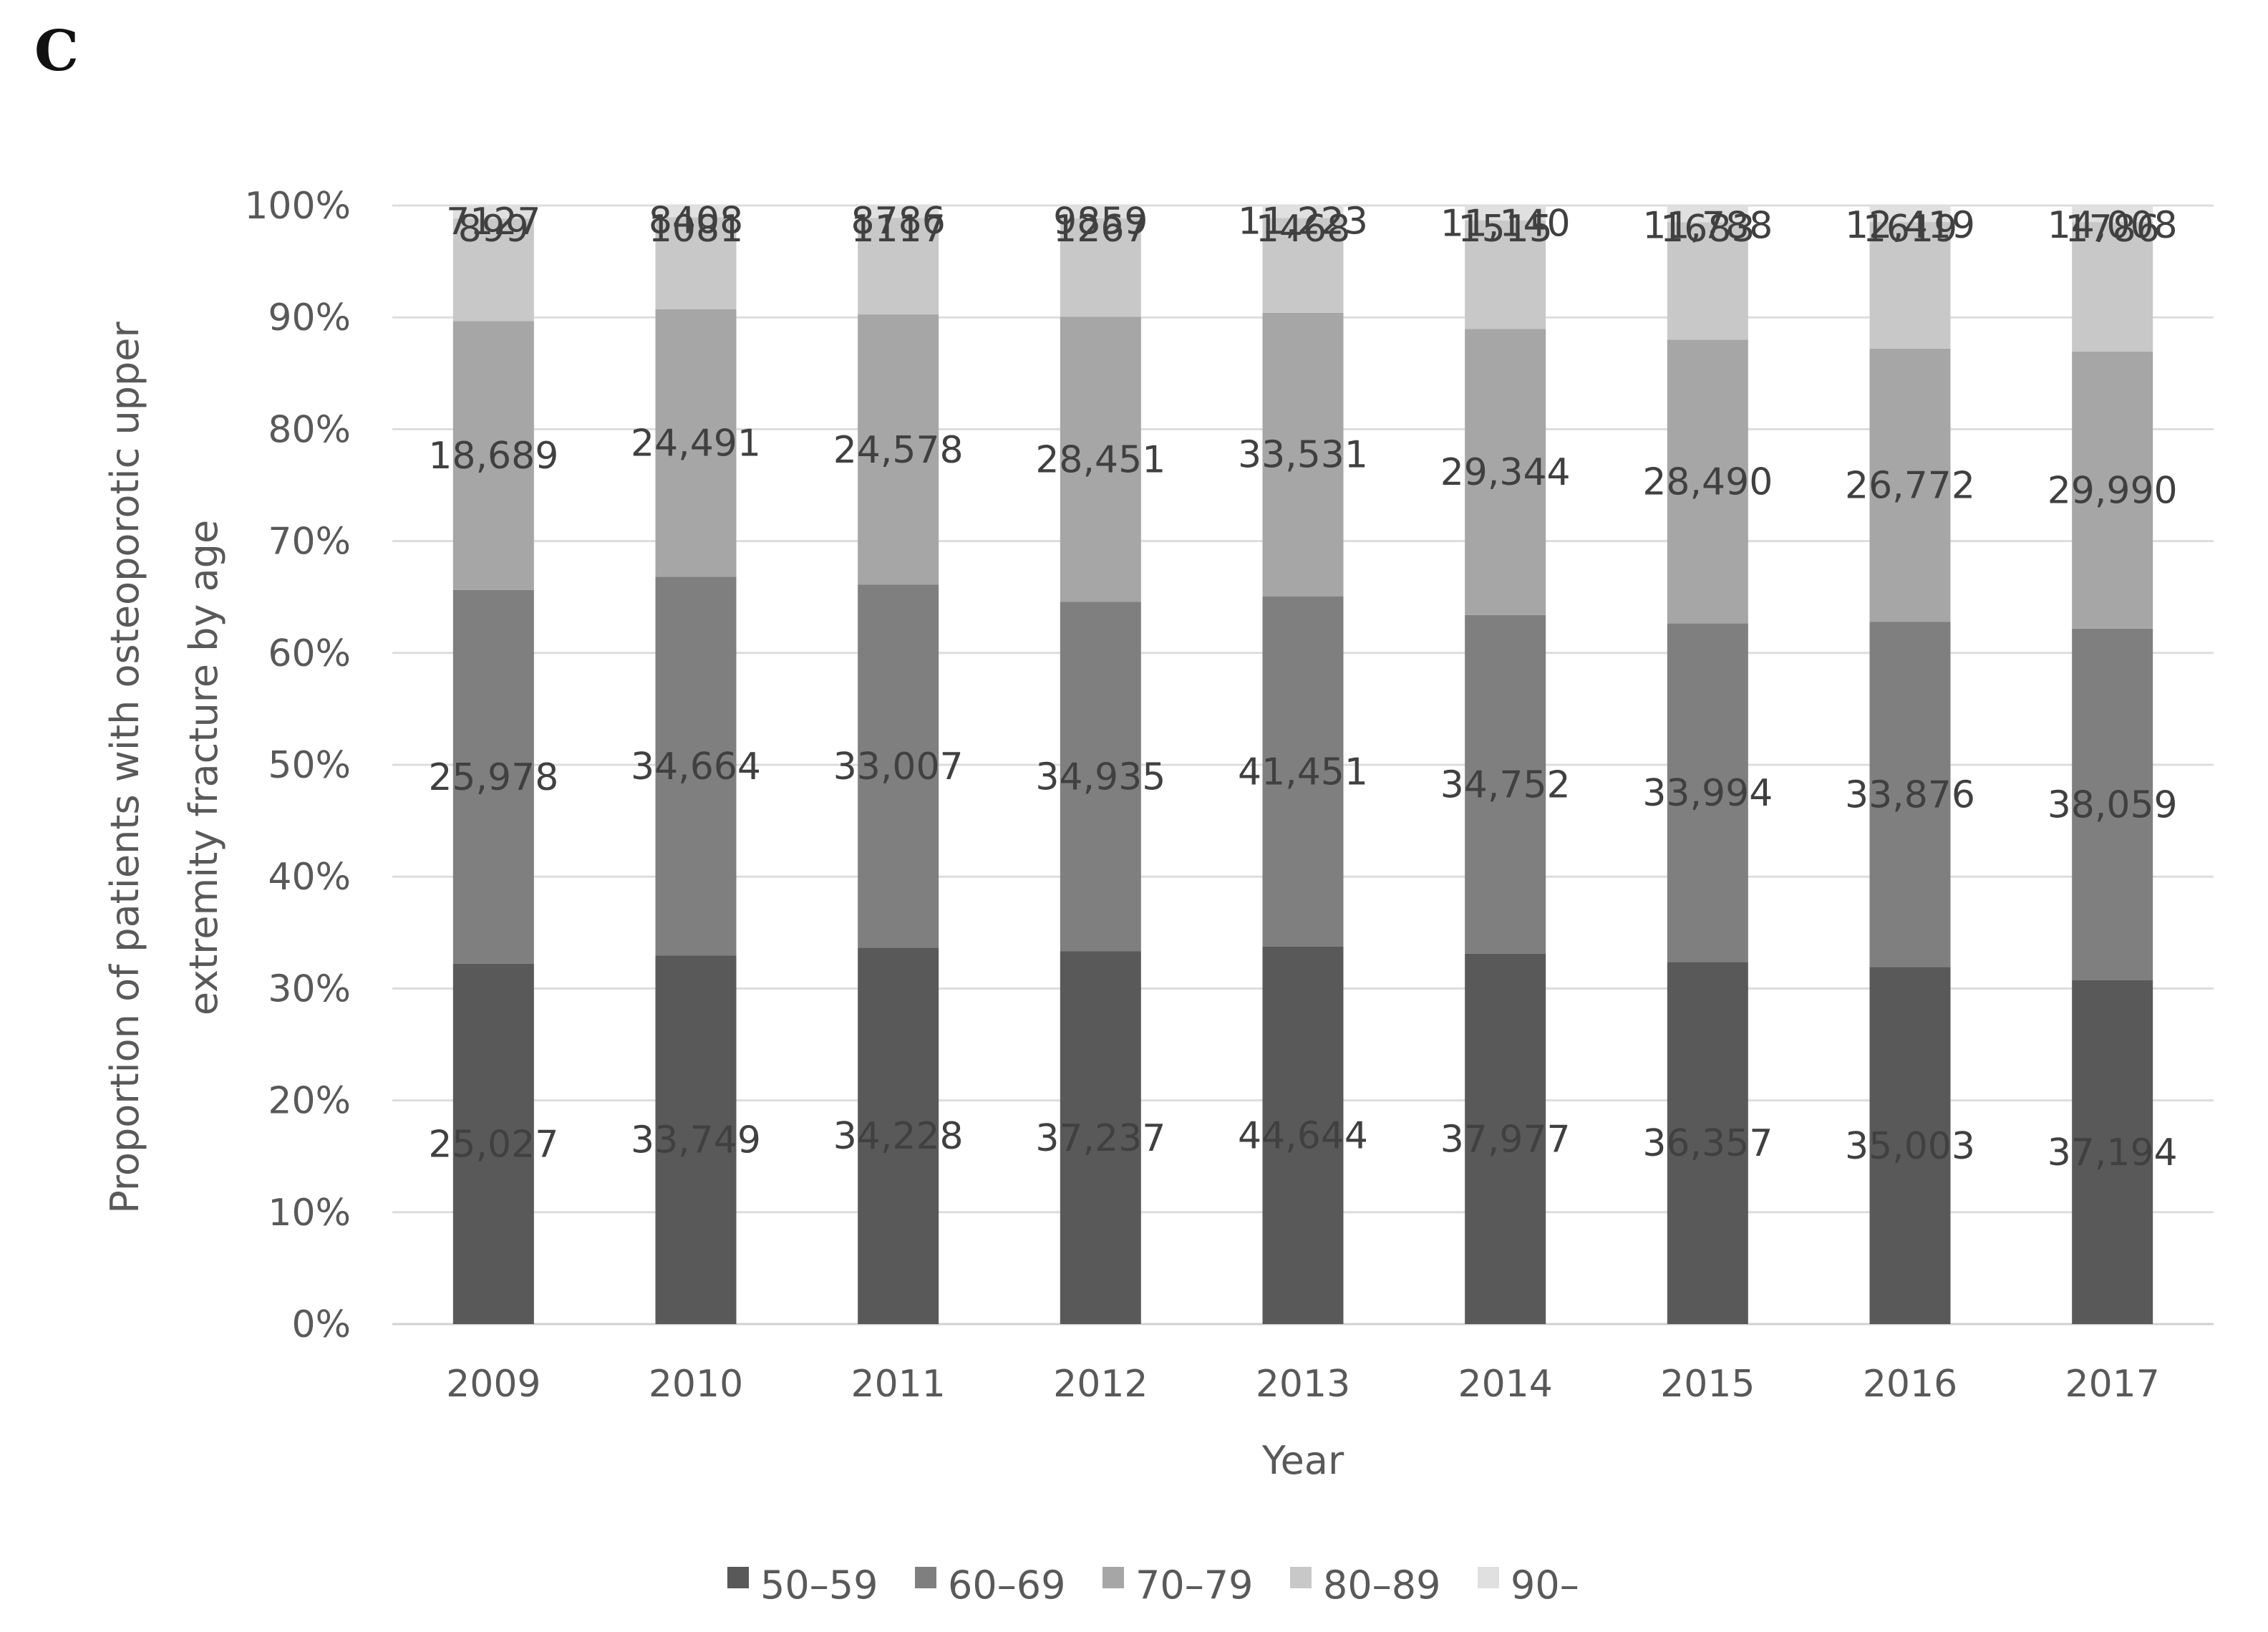  What do you see at coordinates (309, 429) in the screenshot?
I see `y-tick-label: 80%` at bounding box center [309, 429].